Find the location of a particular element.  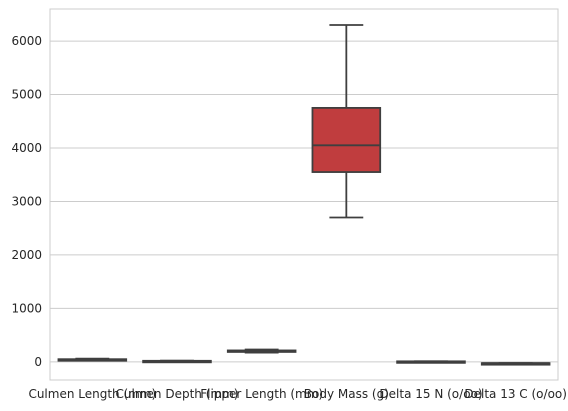

y-tick-label: 0 is located at coordinates (38, 362).